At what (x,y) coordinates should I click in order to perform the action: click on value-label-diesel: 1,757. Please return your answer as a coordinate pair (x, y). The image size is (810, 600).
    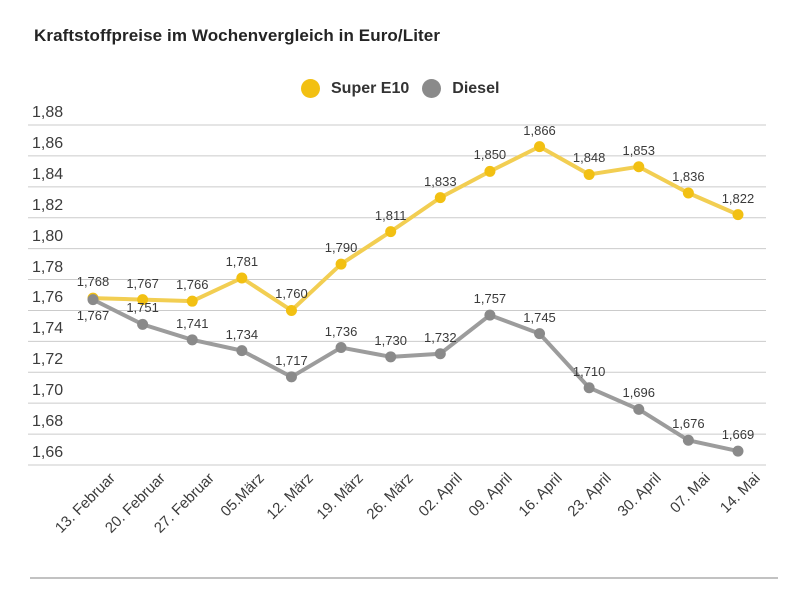
    Looking at the image, I should click on (490, 299).